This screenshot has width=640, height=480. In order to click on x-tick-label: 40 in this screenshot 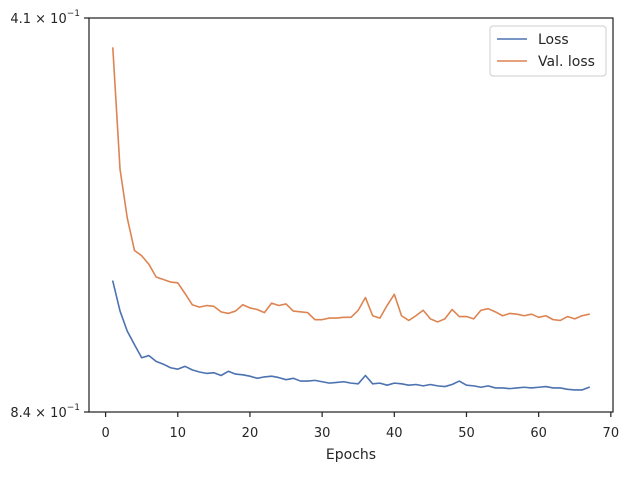, I will do `click(394, 433)`.